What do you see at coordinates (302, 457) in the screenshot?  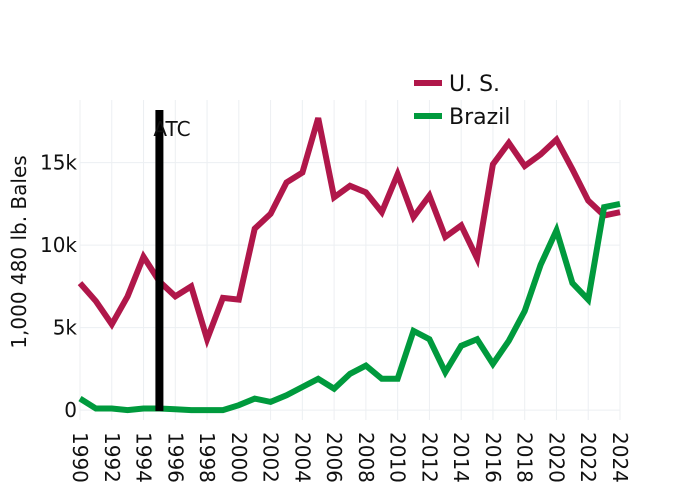 I see `x-tick-label: 2004` at bounding box center [302, 457].